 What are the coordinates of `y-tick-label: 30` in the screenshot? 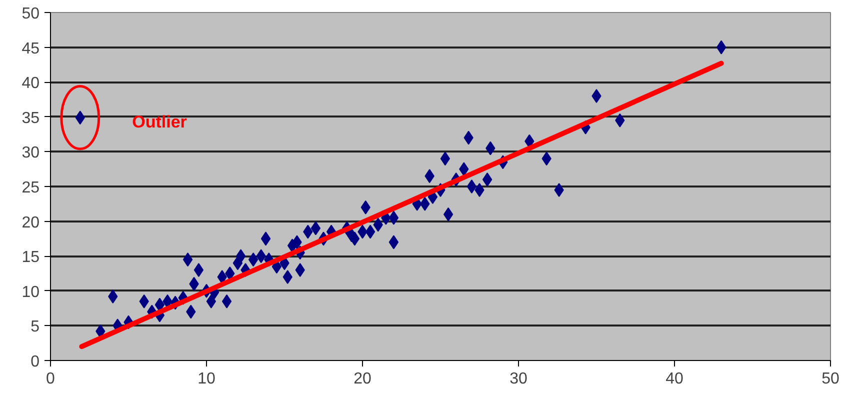 It's located at (31, 153).